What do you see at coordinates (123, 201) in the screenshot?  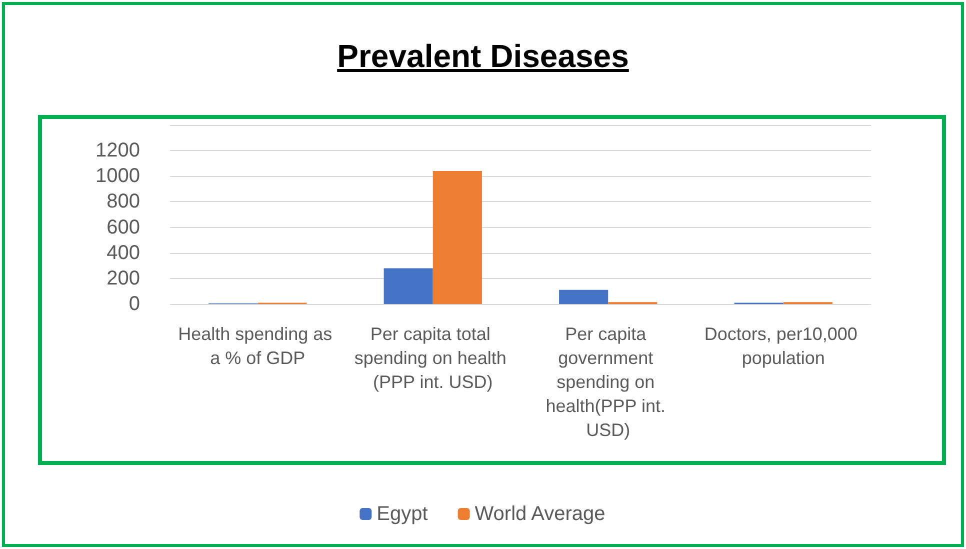 I see `y-tick-label: 800` at bounding box center [123, 201].